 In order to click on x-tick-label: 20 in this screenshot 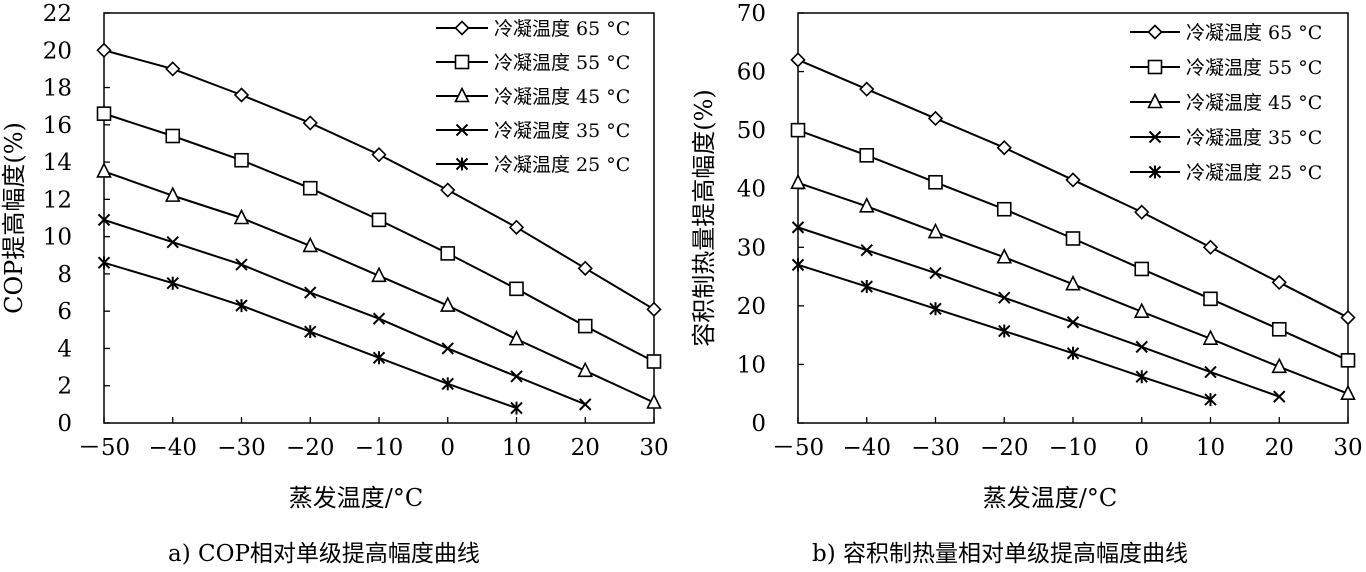, I will do `click(585, 448)`.